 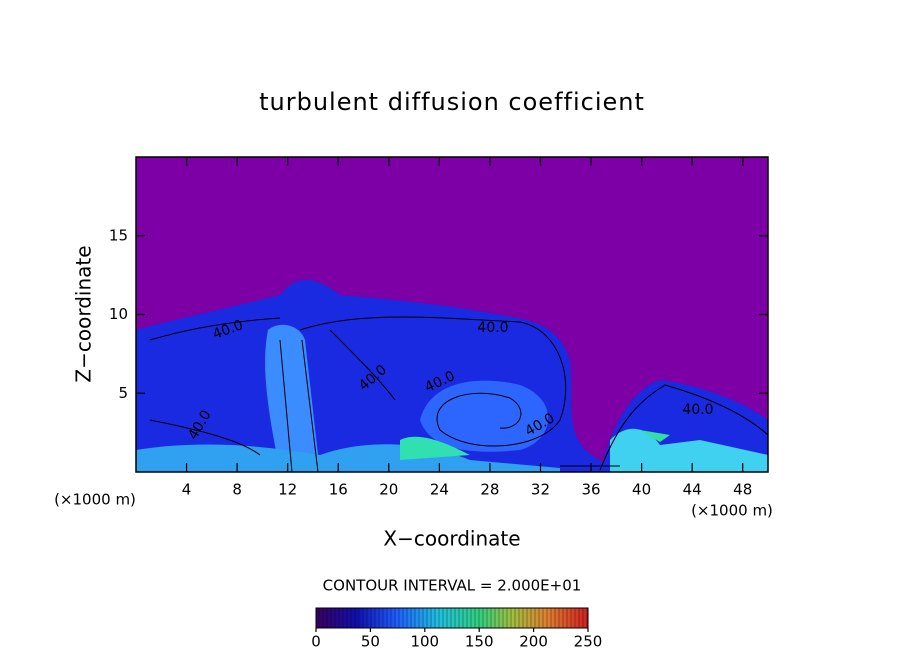 I want to click on x-tick-label: 20, so click(x=388, y=490).